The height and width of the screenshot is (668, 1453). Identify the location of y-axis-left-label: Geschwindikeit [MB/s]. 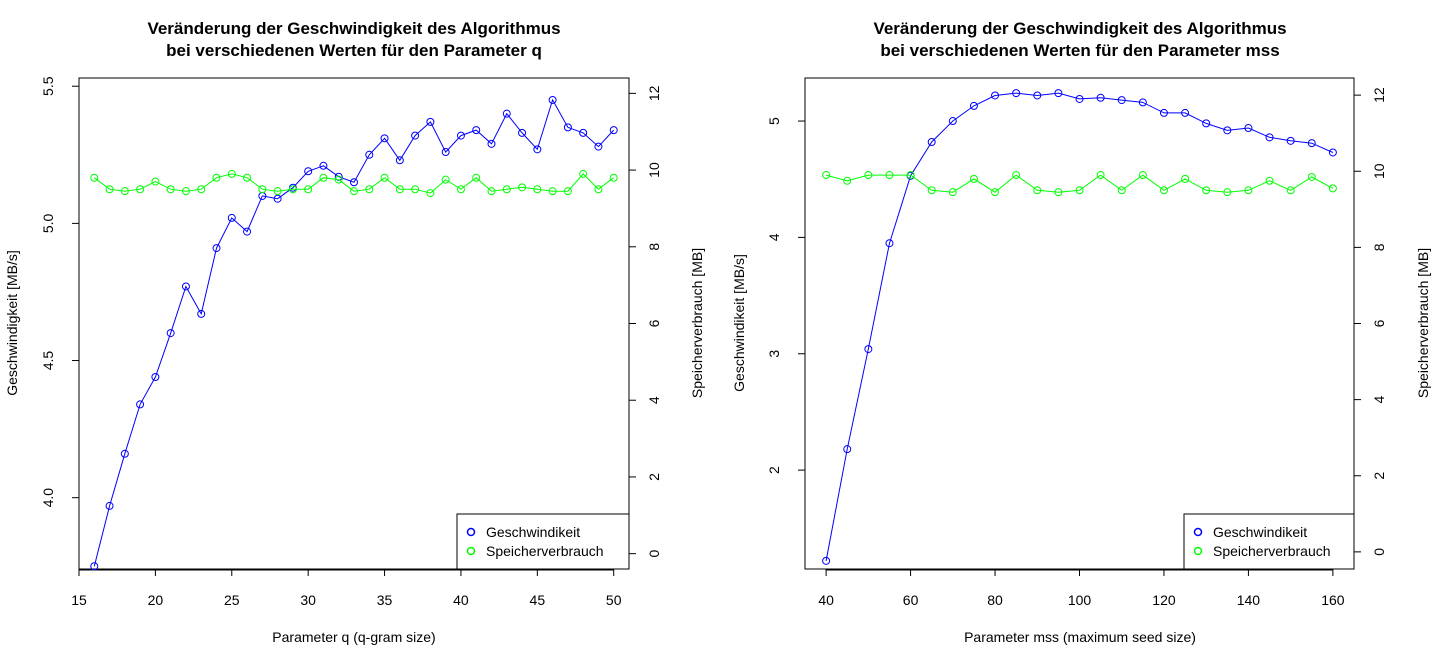
(739, 323).